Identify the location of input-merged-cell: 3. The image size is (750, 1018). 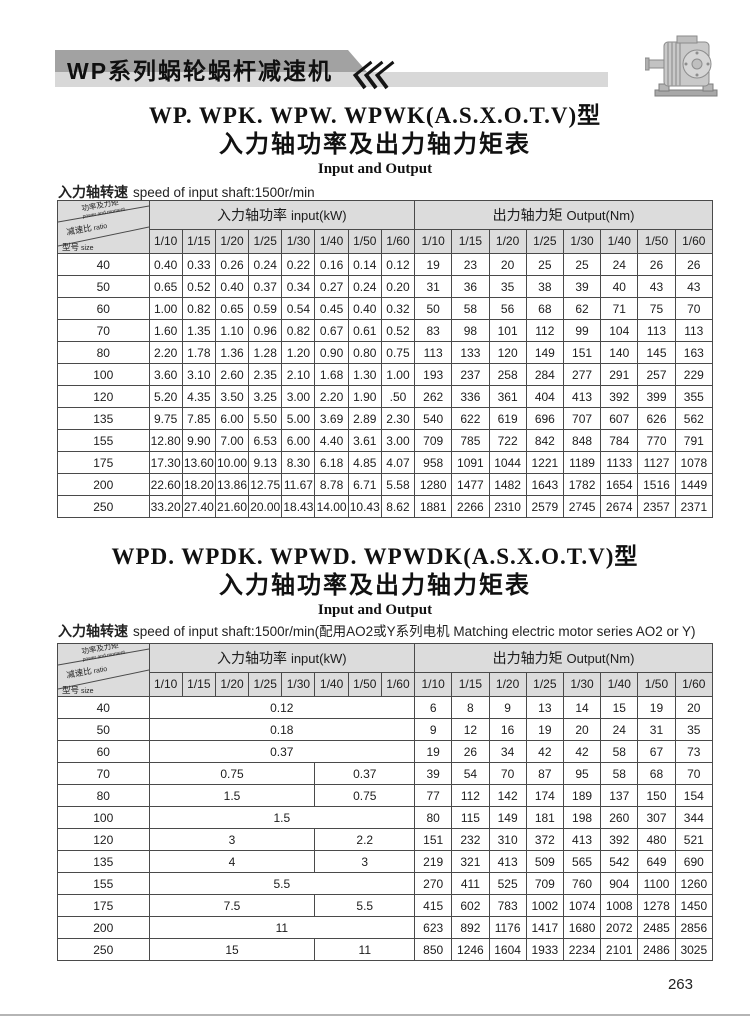
(232, 839).